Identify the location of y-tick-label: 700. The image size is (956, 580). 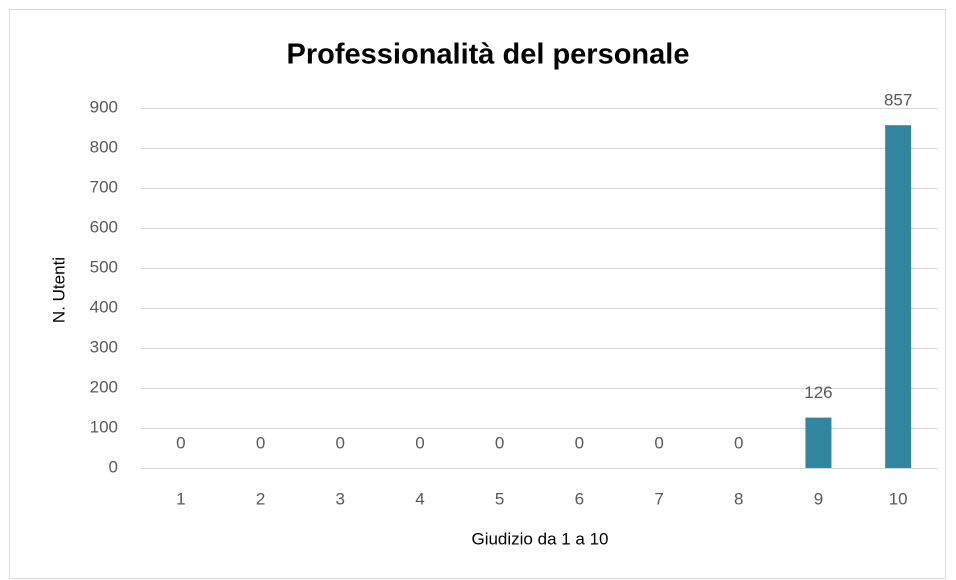
(104, 186).